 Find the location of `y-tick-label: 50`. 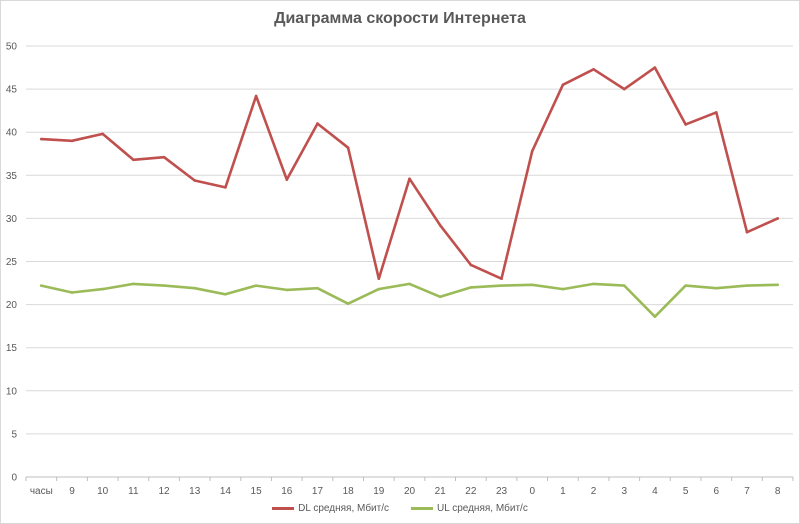

y-tick-label: 50 is located at coordinates (12, 47).